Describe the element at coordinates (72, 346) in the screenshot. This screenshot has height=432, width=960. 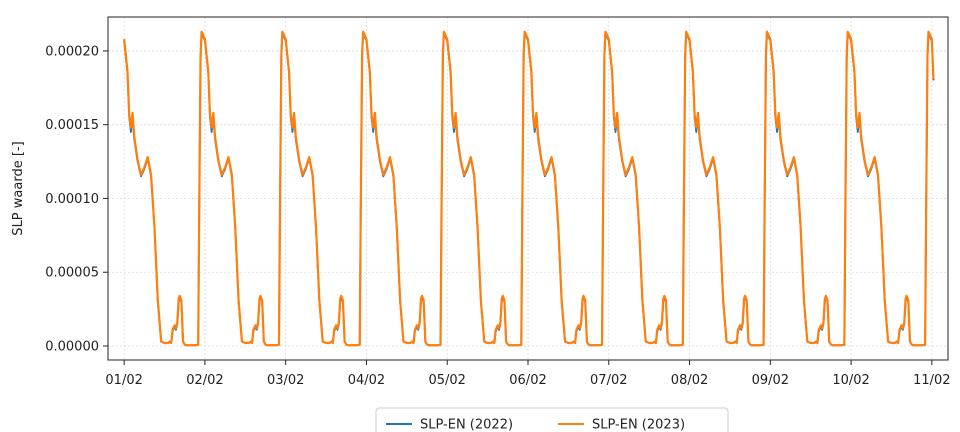
I see `y-tick-label: 0.00000` at that location.